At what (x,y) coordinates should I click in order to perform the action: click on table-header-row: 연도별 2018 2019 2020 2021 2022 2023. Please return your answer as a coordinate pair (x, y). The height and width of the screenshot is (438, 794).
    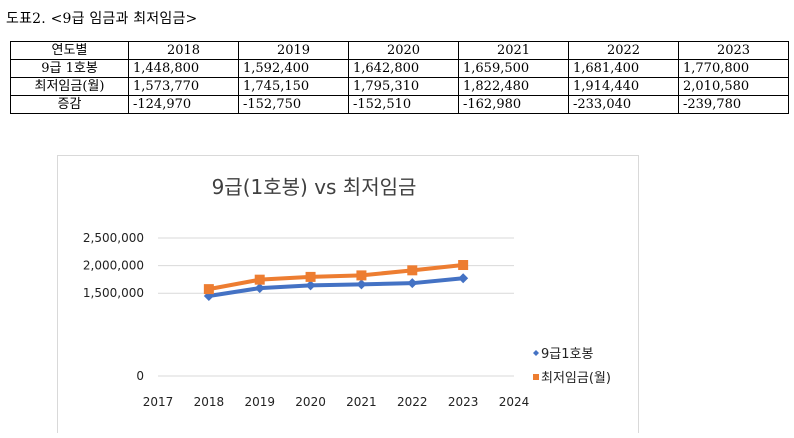
    Looking at the image, I should click on (399, 50).